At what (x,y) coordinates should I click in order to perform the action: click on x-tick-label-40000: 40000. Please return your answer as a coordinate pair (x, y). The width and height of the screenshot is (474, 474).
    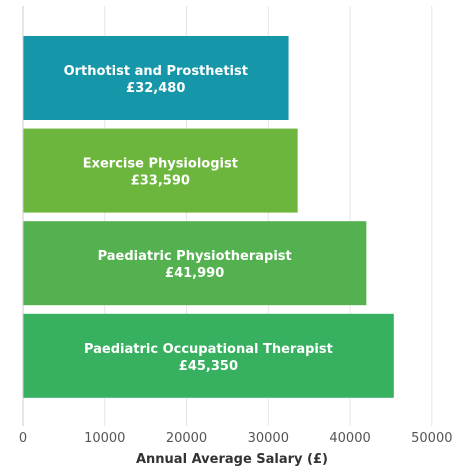
    Looking at the image, I should click on (349, 438).